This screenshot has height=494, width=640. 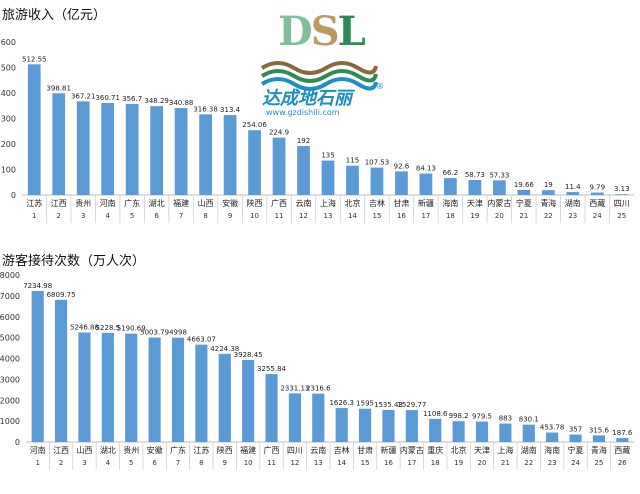 What do you see at coordinates (307, 98) in the screenshot?
I see `logo-brand-name: 达成地石丽` at bounding box center [307, 98].